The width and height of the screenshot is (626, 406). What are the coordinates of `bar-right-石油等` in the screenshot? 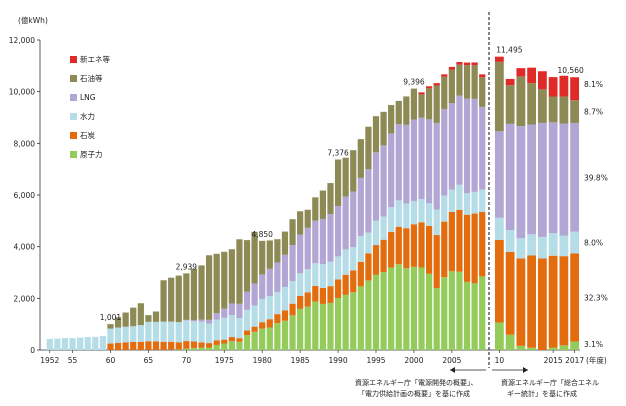 It's located at (510, 104).